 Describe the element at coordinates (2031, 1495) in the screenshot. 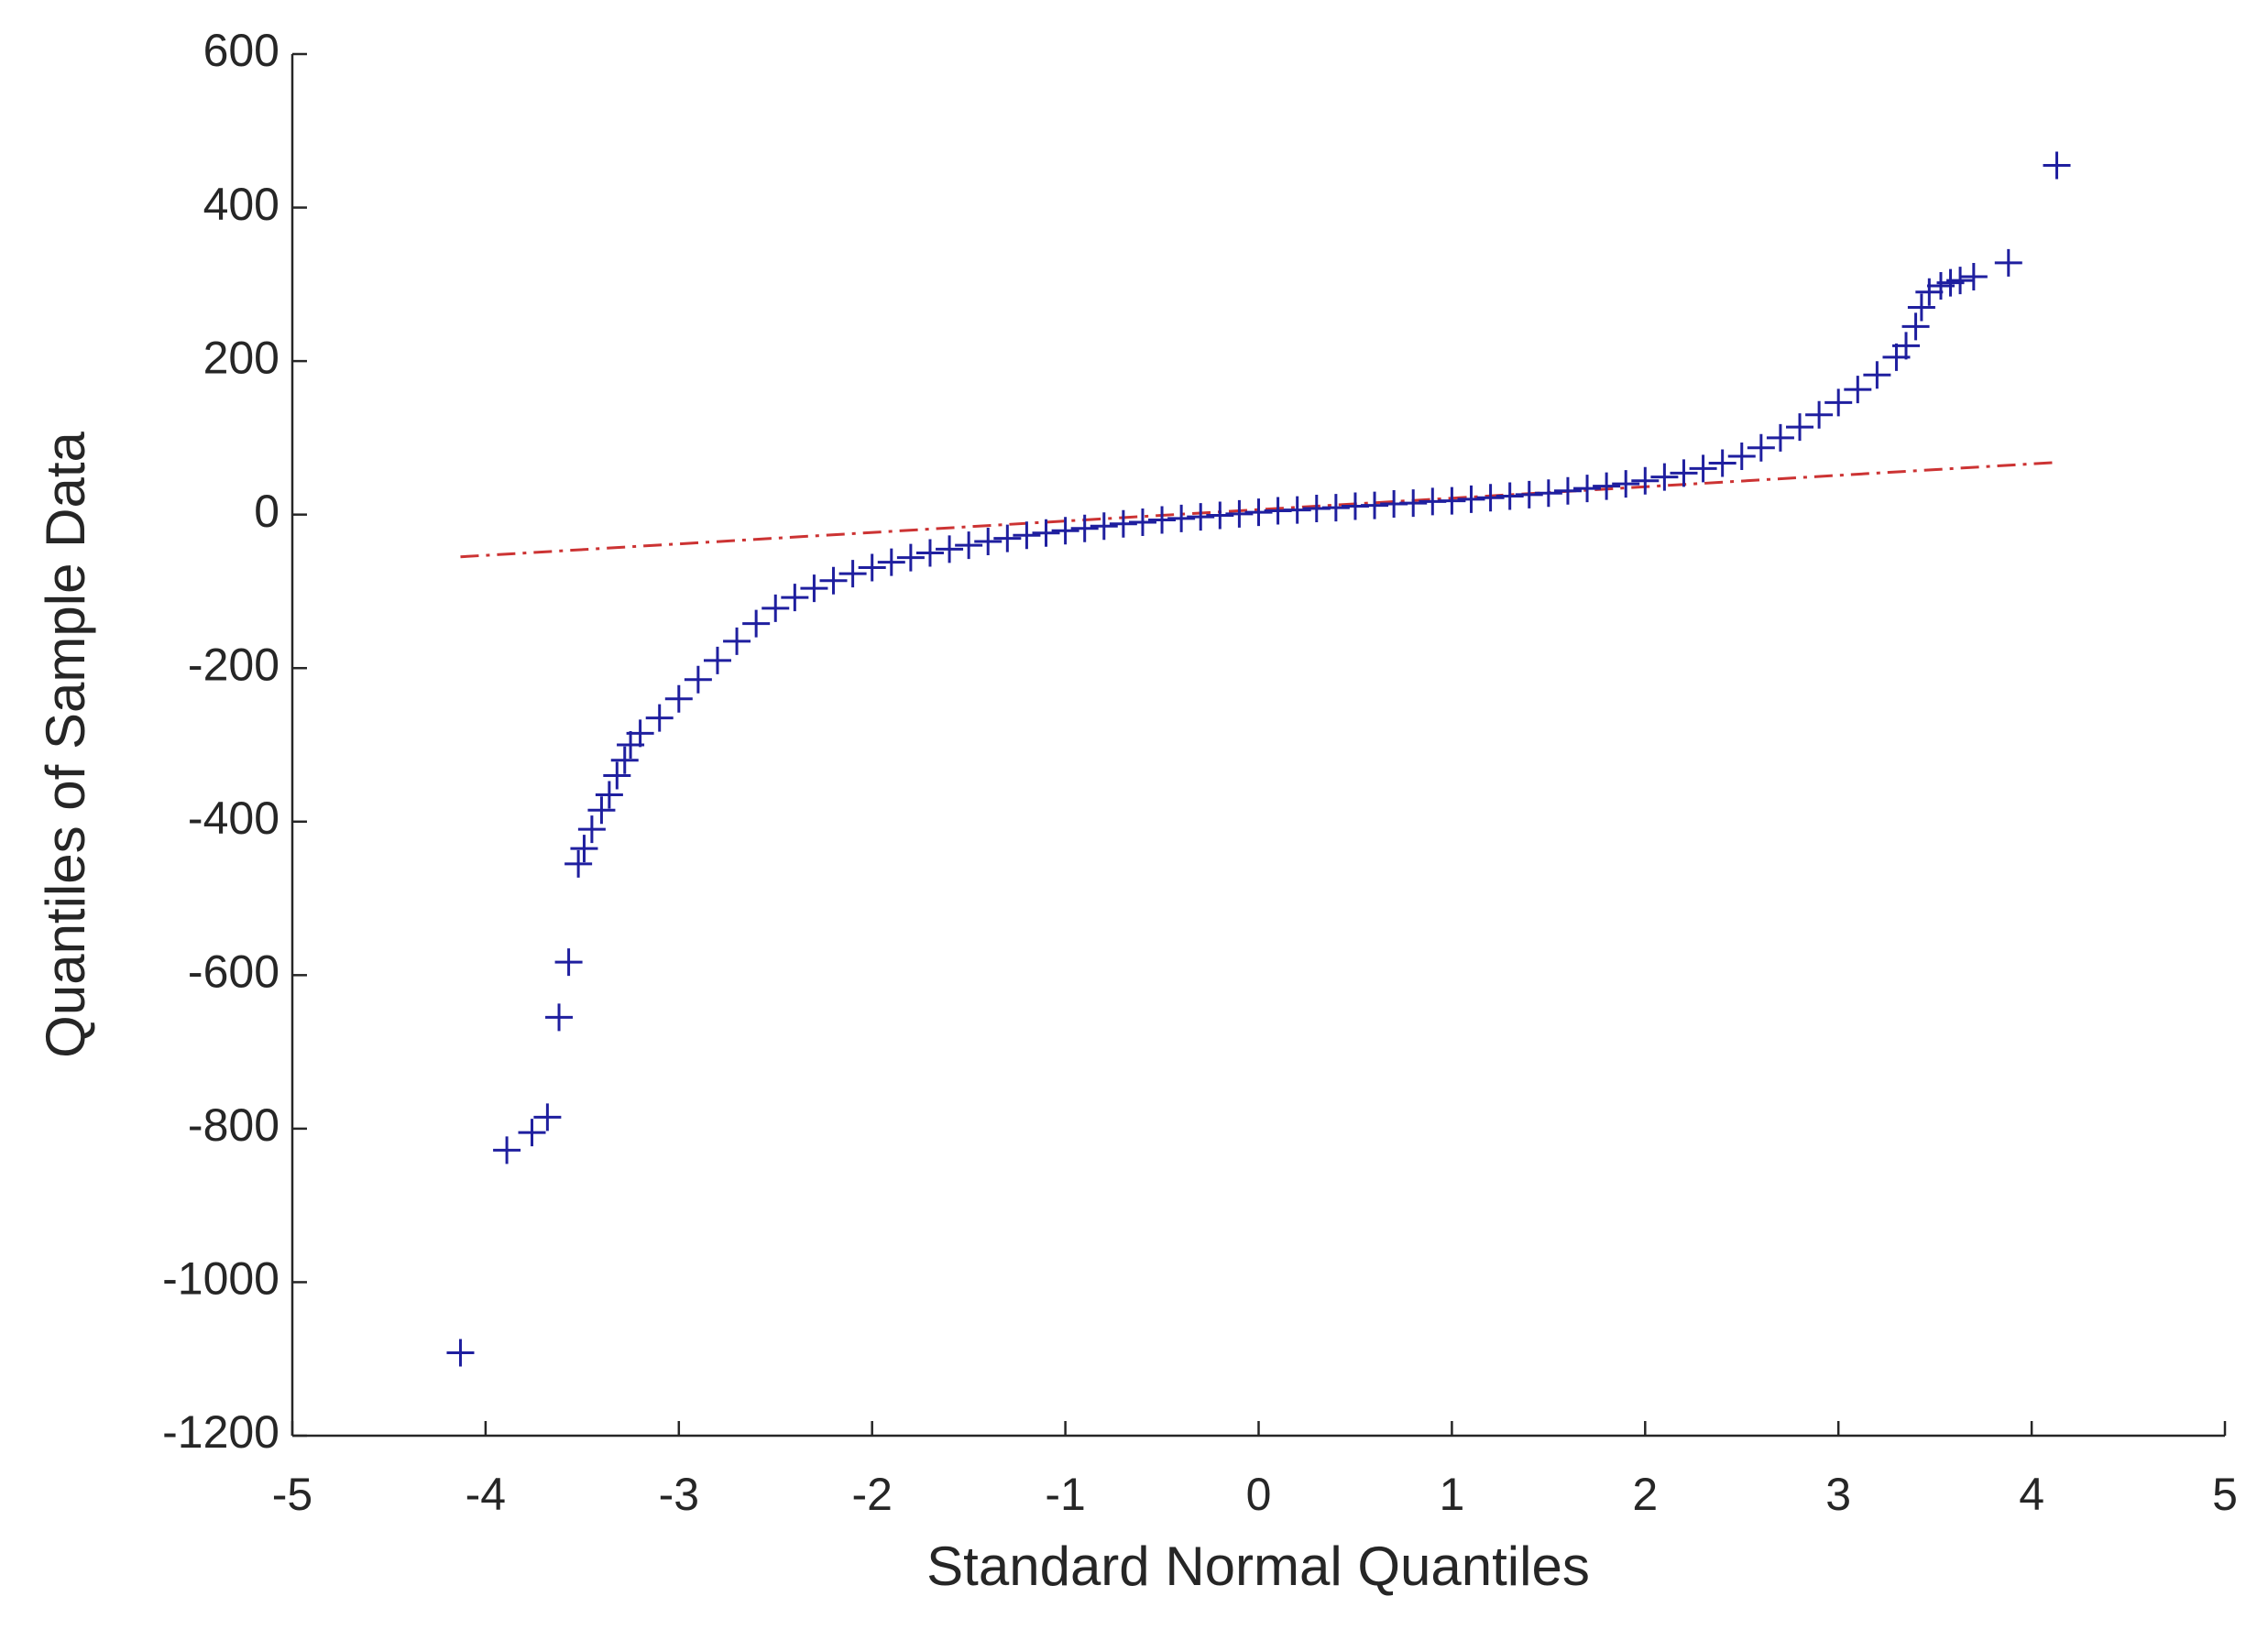

I see `x-tick-label: 4` at that location.